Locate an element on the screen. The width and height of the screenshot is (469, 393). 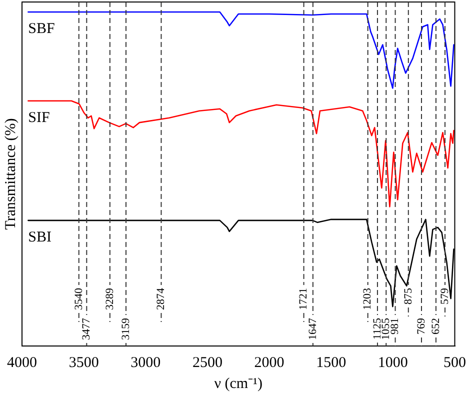
series-label: SBF is located at coordinates (41, 28).